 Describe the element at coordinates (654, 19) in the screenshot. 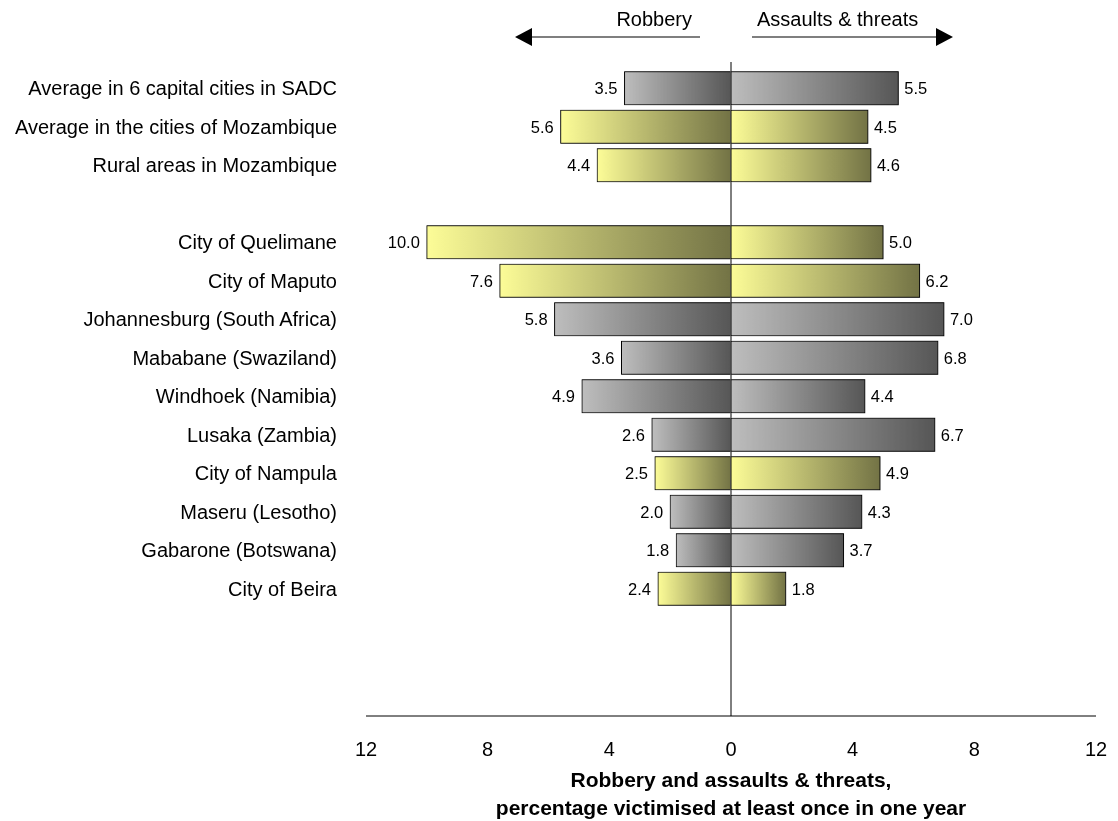

I see `text: Robbery` at that location.